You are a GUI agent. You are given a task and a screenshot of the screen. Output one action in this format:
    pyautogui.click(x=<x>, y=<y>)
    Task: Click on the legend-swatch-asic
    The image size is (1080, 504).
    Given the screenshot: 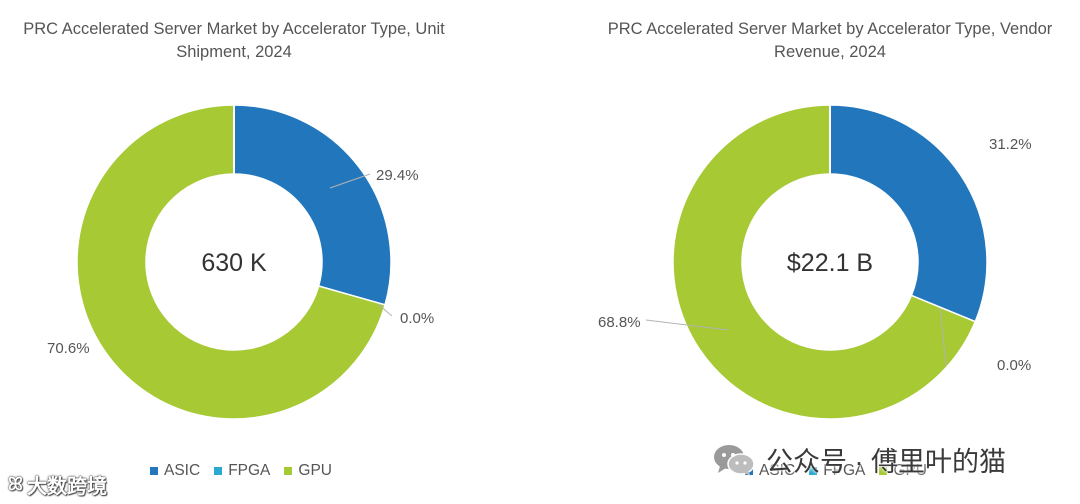 What is the action you would take?
    pyautogui.click(x=154, y=471)
    